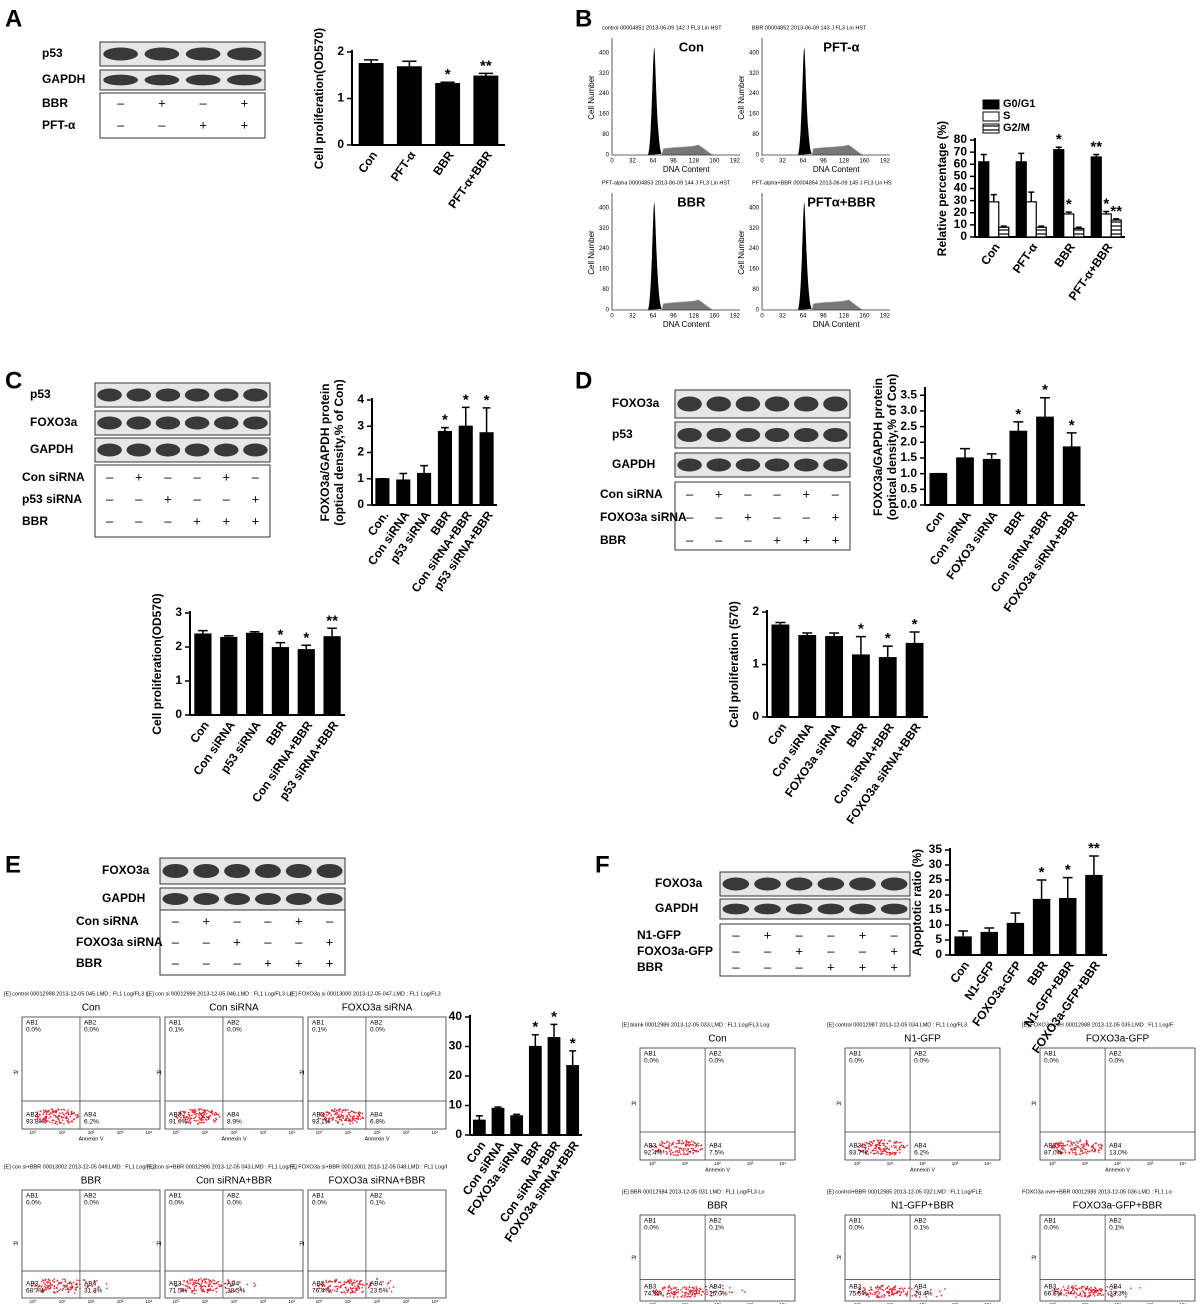  I want to click on x-tick-label: 64, so click(653, 162).